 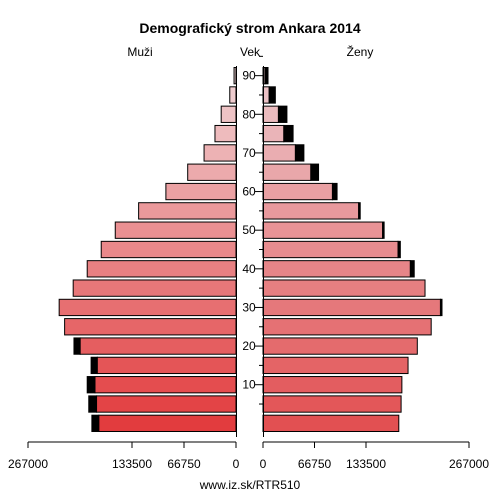 What do you see at coordinates (249, 385) in the screenshot?
I see `age-tick-label-10: 10` at bounding box center [249, 385].